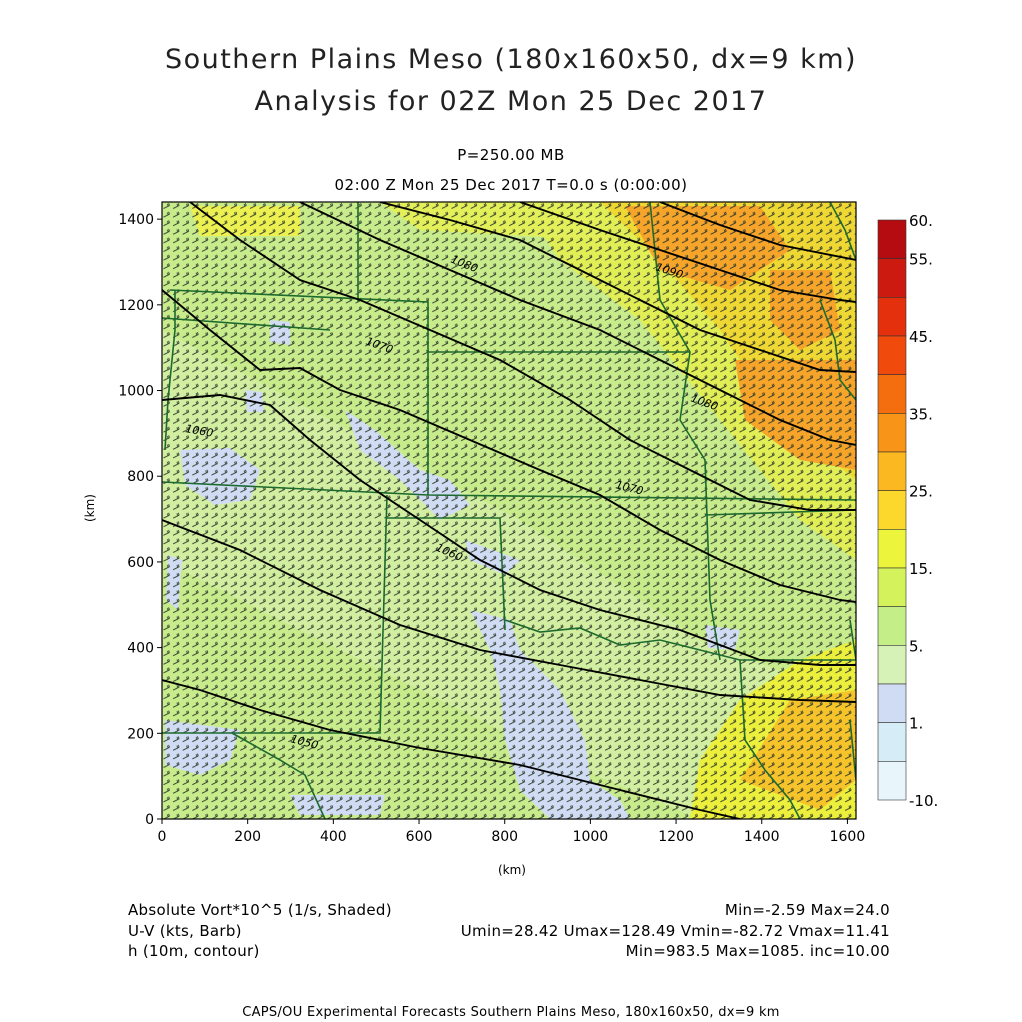 Image resolution: width=1022 pixels, height=1022 pixels. Describe the element at coordinates (907, 511) in the screenshot. I see `colorbar: 60. 55. 45. 35. 25. 15. 5. 1. -10.` at that location.